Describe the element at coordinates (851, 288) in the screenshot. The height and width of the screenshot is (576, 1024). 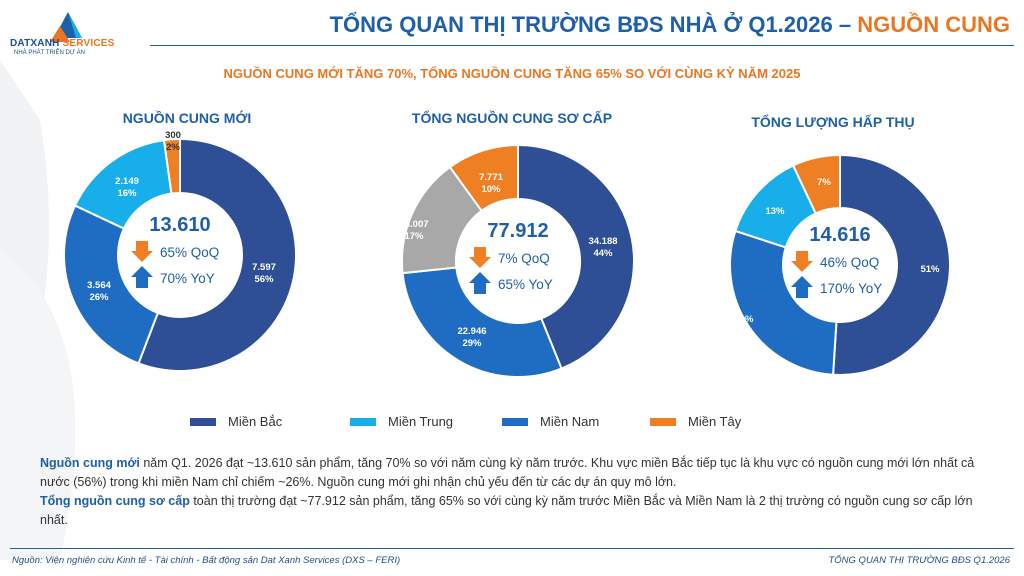
I see `yoy-label: 170% YoY` at that location.